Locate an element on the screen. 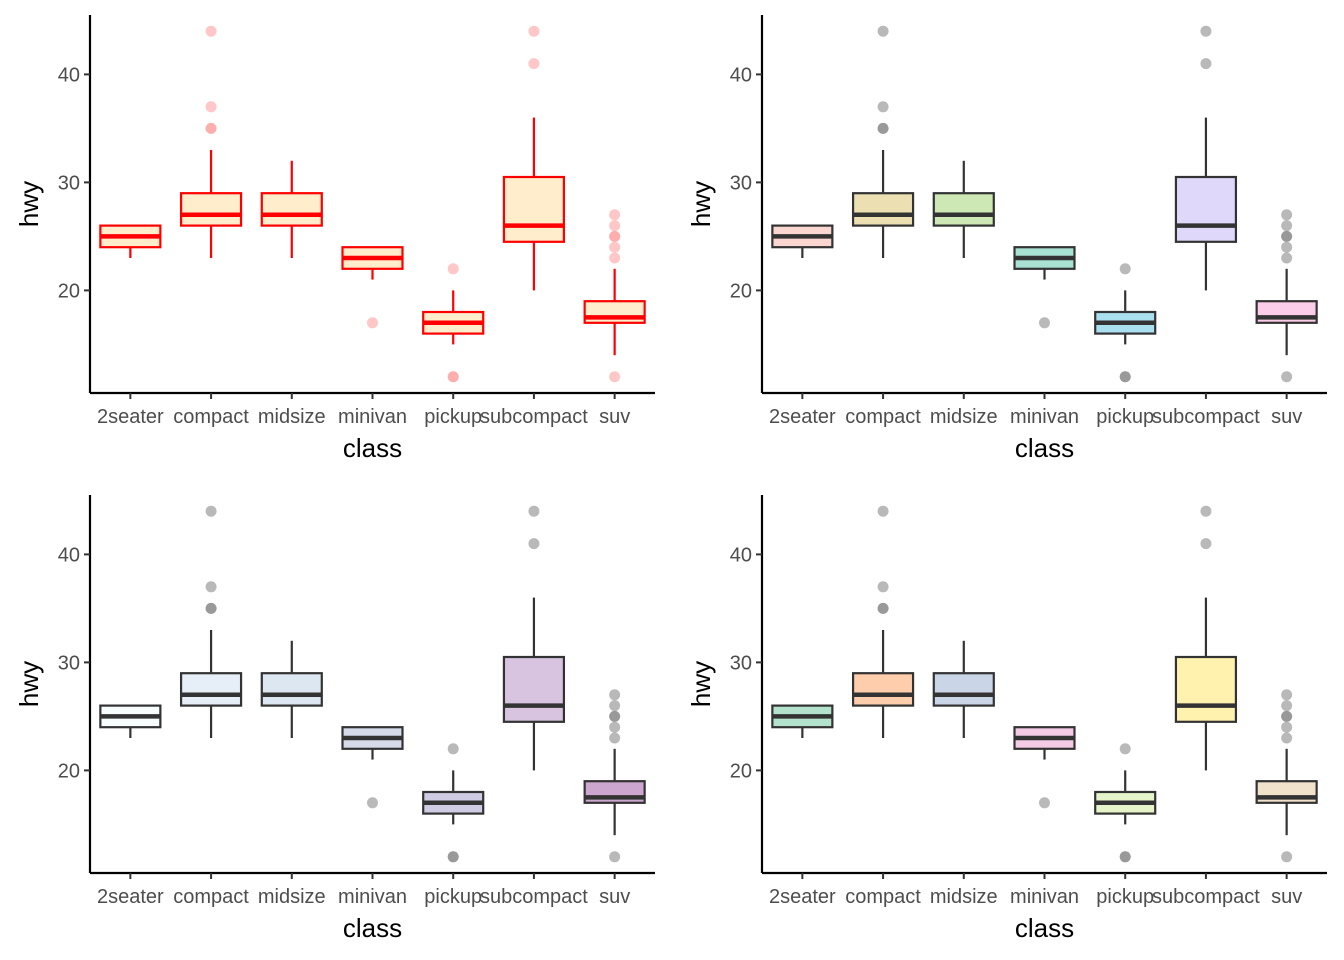  x-tick-label: suv is located at coordinates (614, 417).